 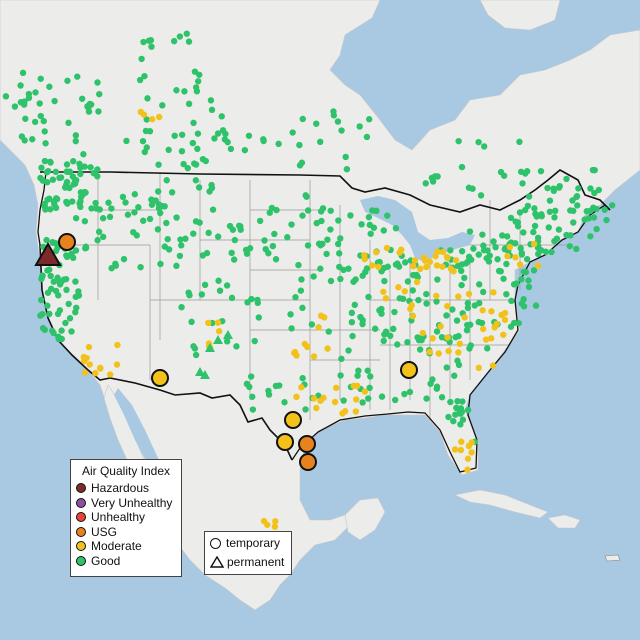 I want to click on temporary-monitor, so click(x=160, y=378).